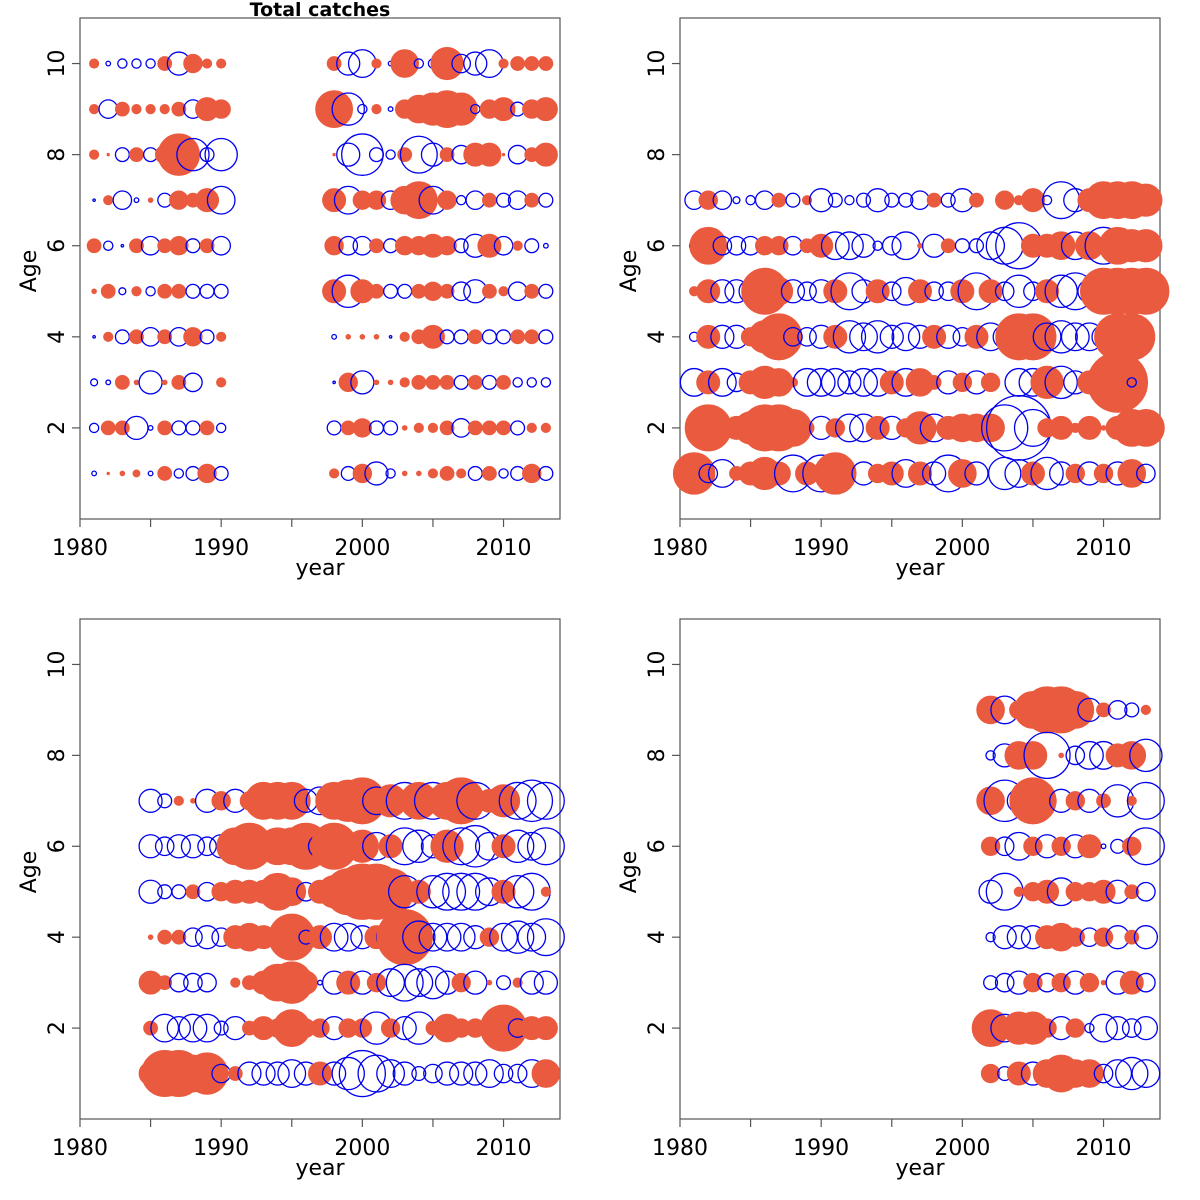 The image size is (1200, 1200). I want to click on y-tick-label: 8, so click(657, 155).